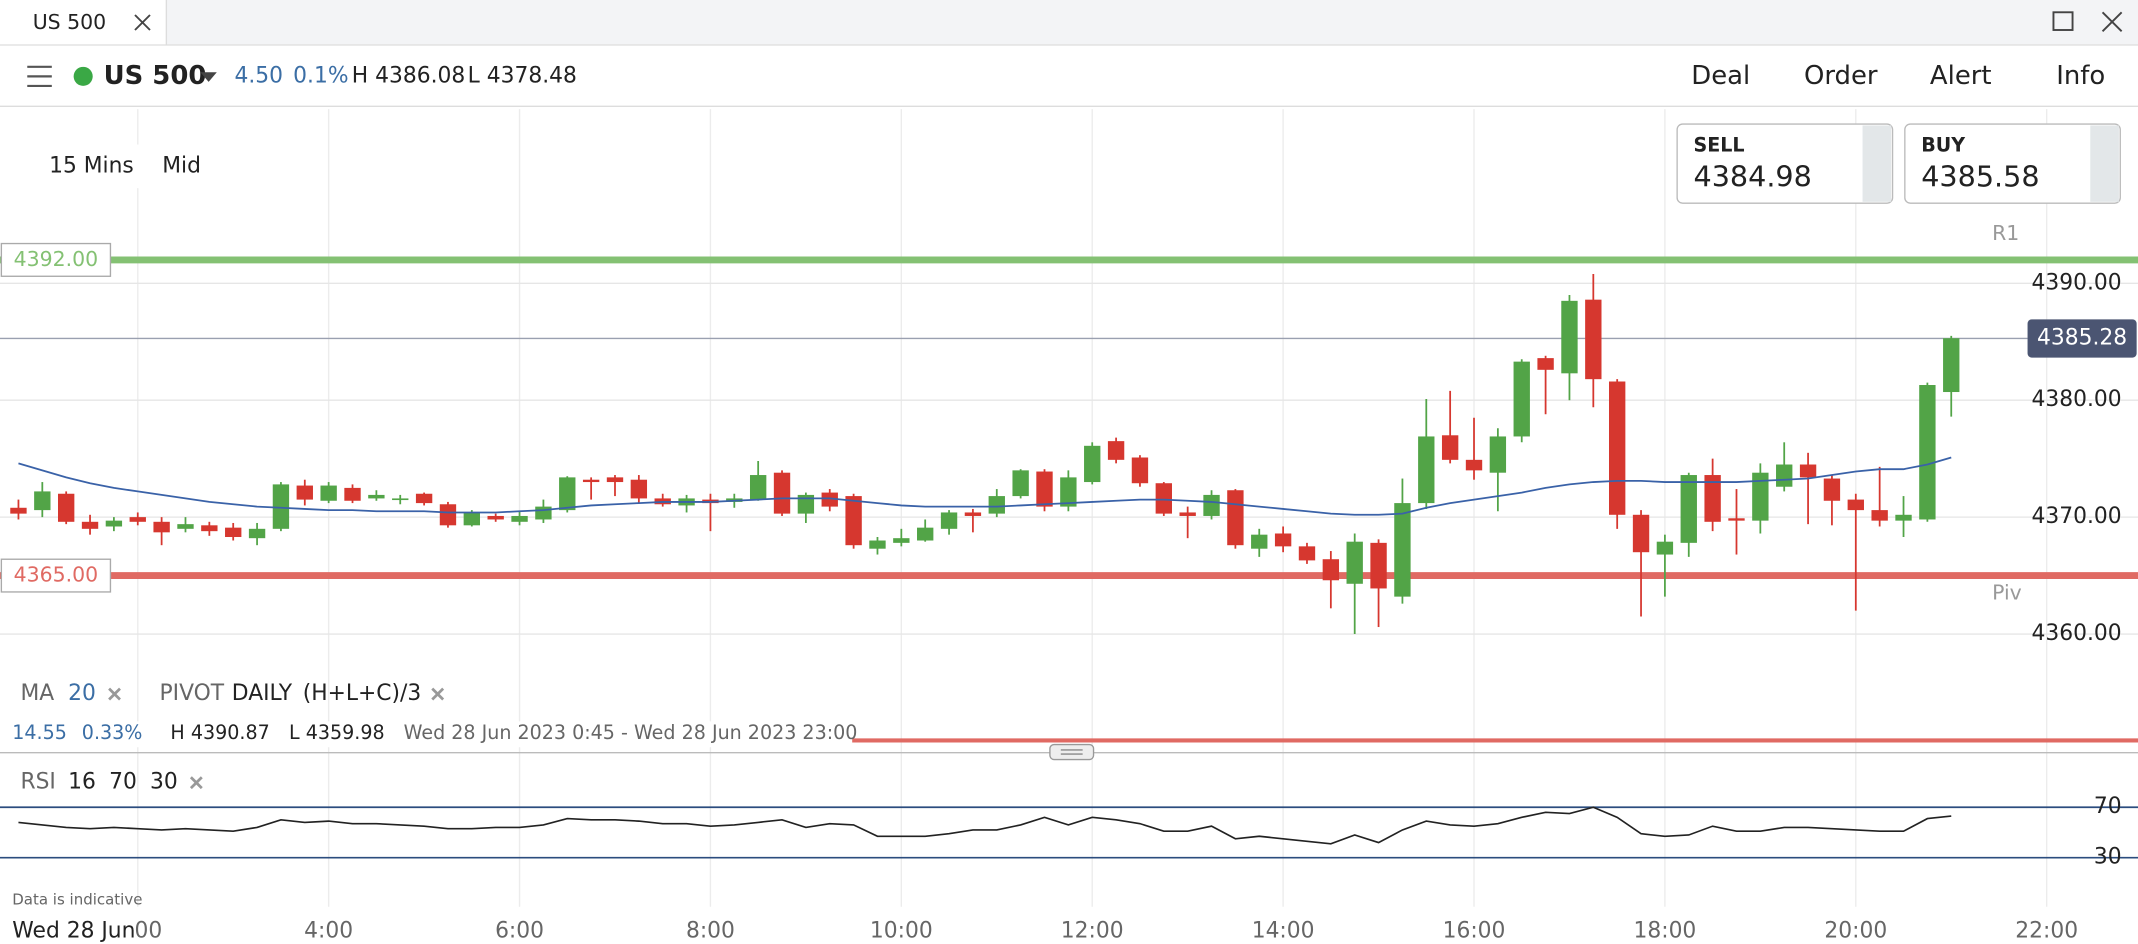  I want to click on level-name: R1, so click(2005, 233).